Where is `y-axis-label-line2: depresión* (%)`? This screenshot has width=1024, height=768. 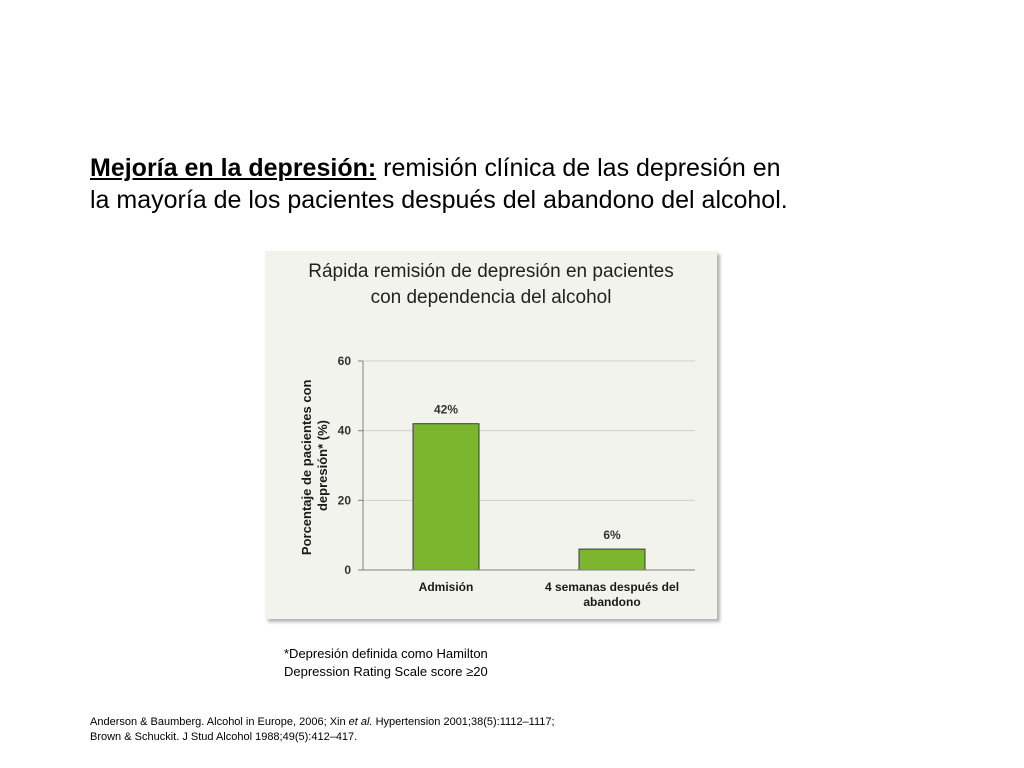 y-axis-label-line2: depresión* (%) is located at coordinates (322, 465).